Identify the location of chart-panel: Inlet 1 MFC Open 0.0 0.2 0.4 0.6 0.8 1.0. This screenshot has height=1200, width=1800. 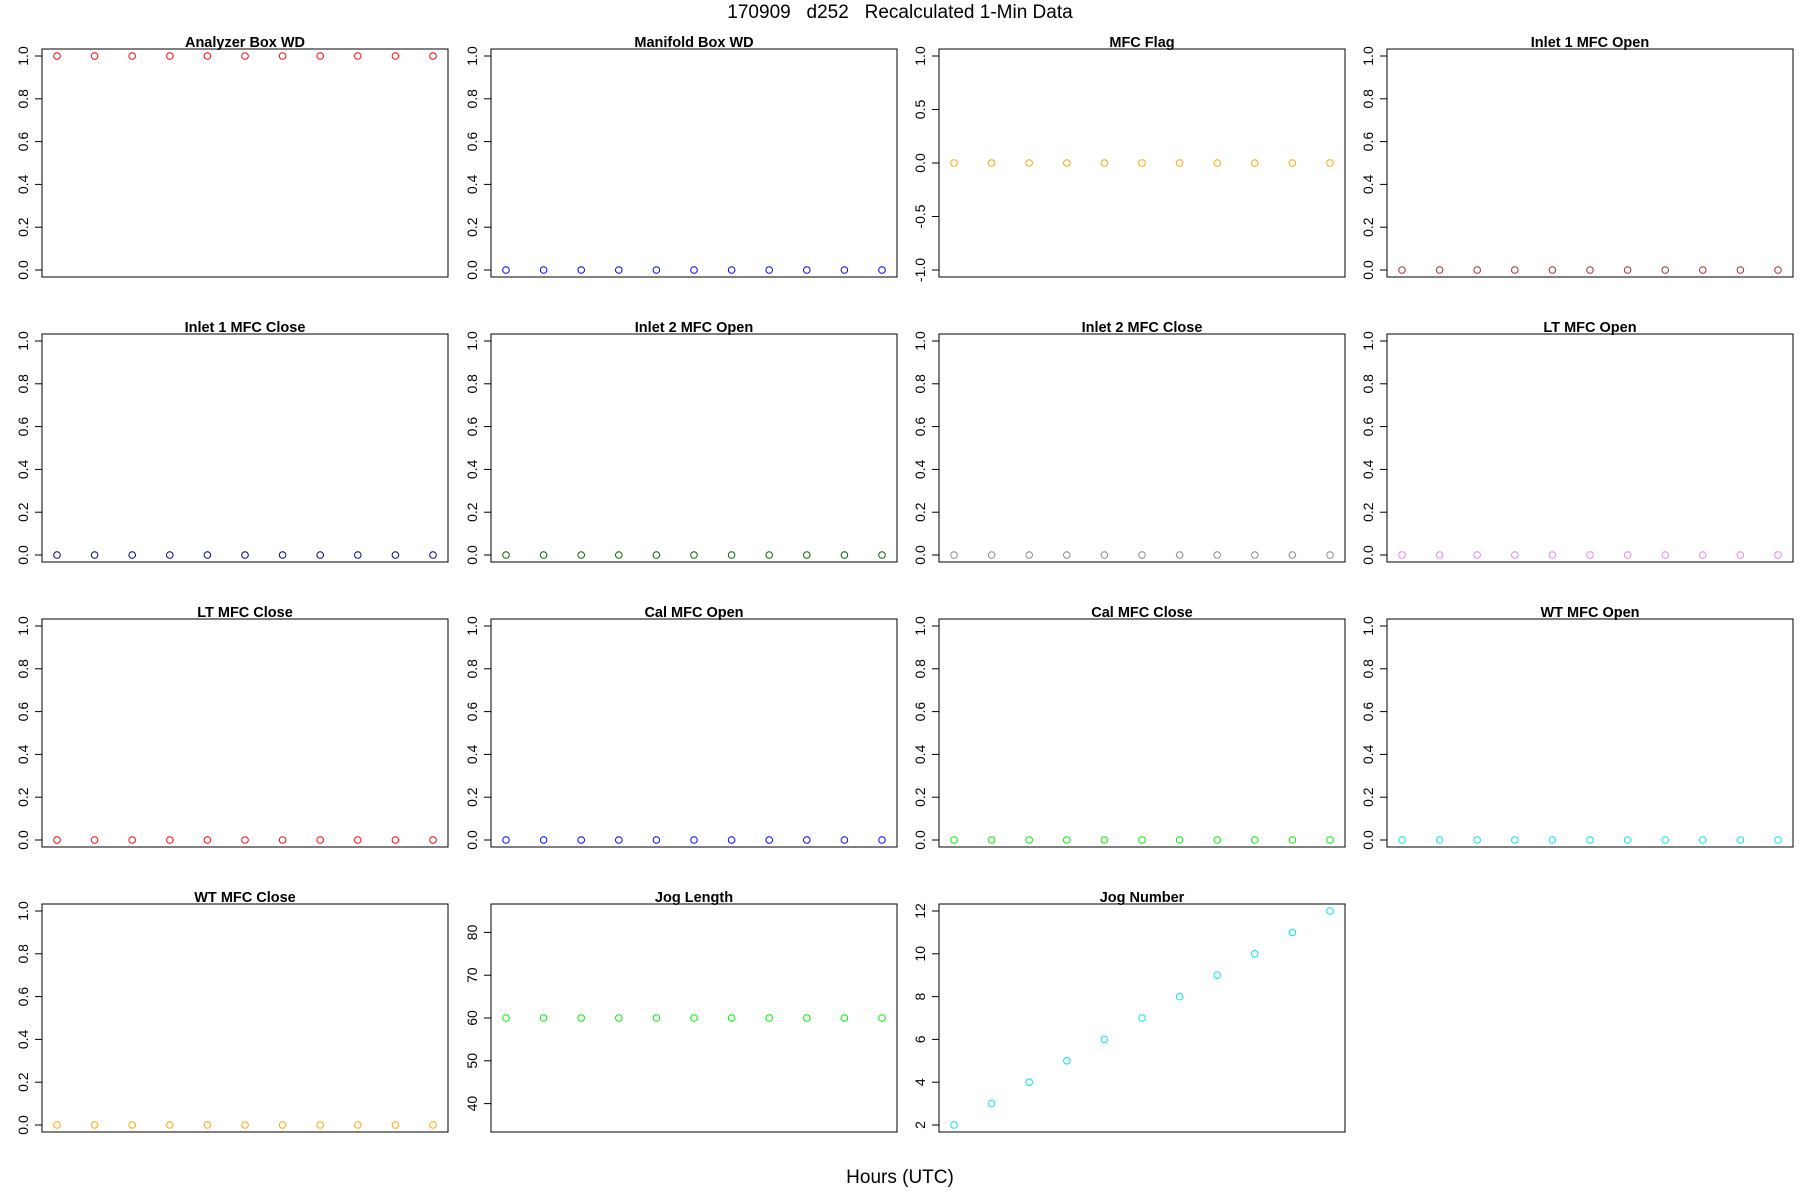
(1577, 157).